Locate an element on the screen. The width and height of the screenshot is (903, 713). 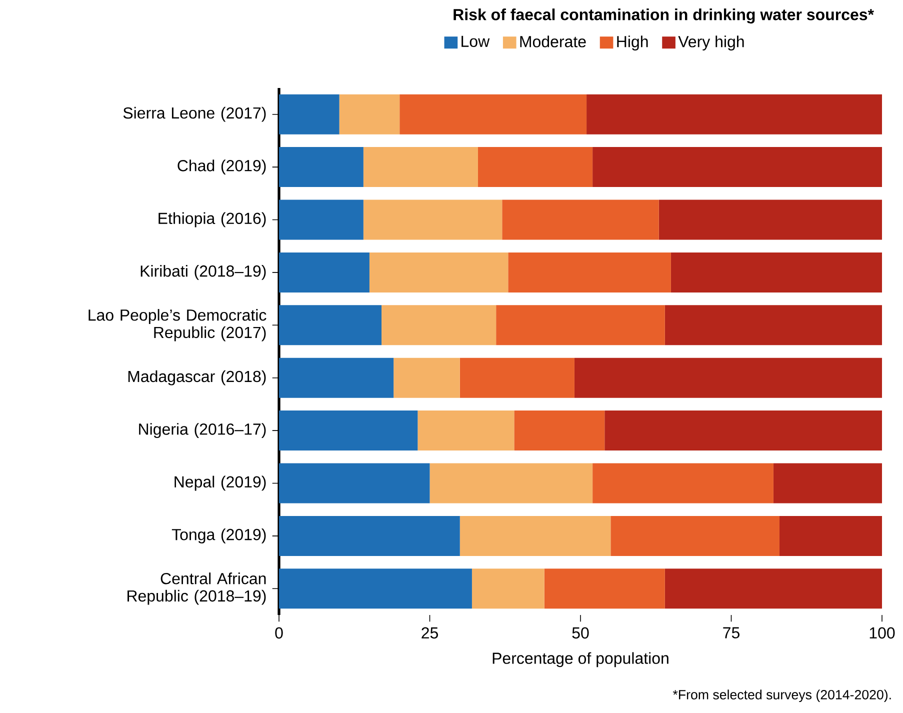
text: *From selected surveys (2014-2020). is located at coordinates (781, 696).